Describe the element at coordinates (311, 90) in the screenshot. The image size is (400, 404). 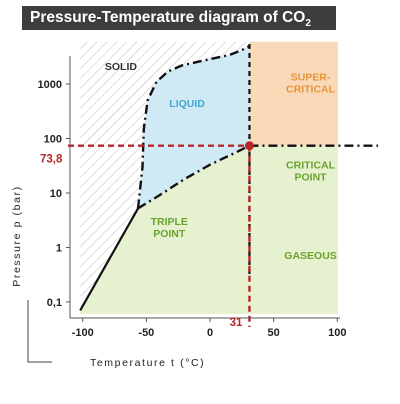
I see `region-label-supercritical: CRITICAL` at that location.